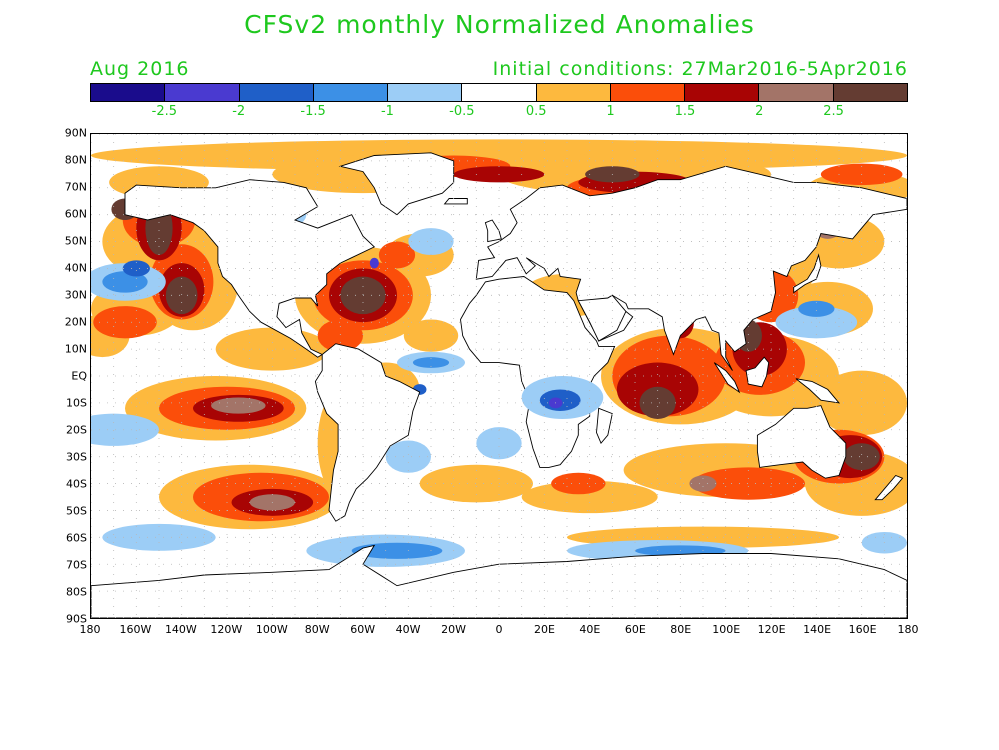 The width and height of the screenshot is (999, 750). What do you see at coordinates (462, 111) in the screenshot?
I see `color-scale-label: -0.5` at bounding box center [462, 111].